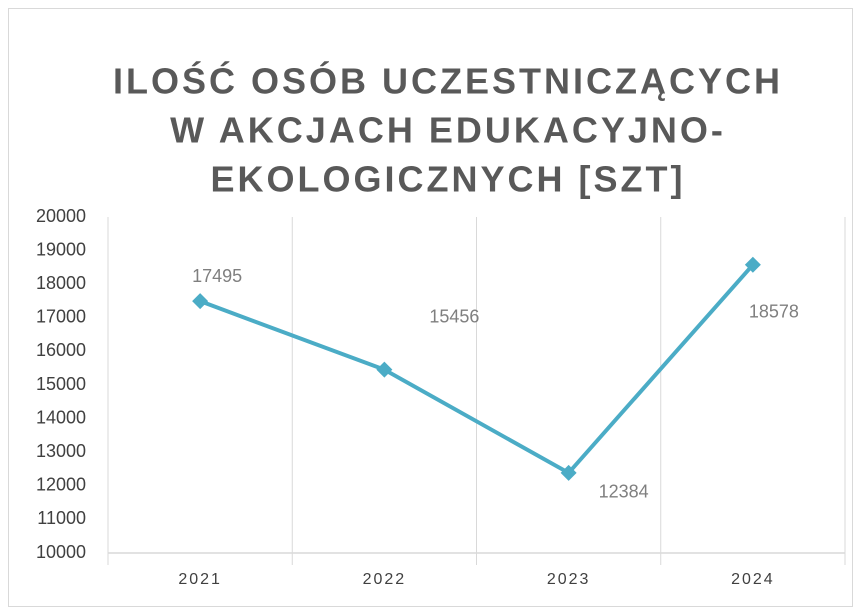  What do you see at coordinates (61, 518) in the screenshot?
I see `y-tick-label: 11000` at bounding box center [61, 518].